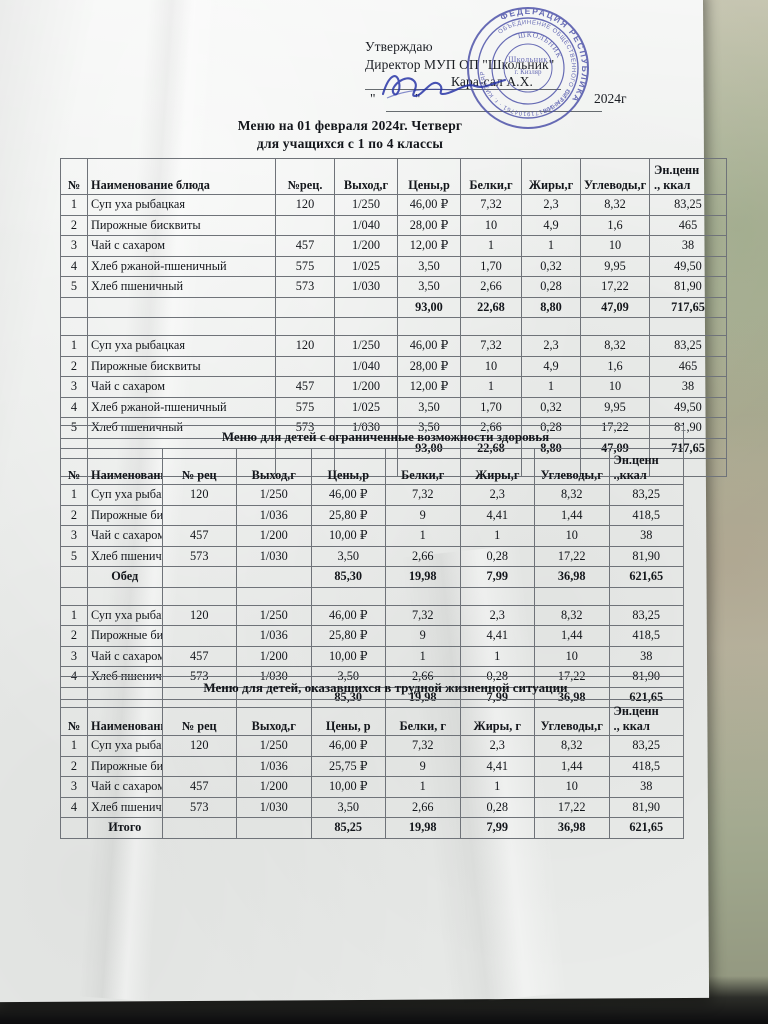 This screenshot has height=1024, width=768. What do you see at coordinates (491, 307) in the screenshot?
I see `cell-protein: 22,68` at bounding box center [491, 307].